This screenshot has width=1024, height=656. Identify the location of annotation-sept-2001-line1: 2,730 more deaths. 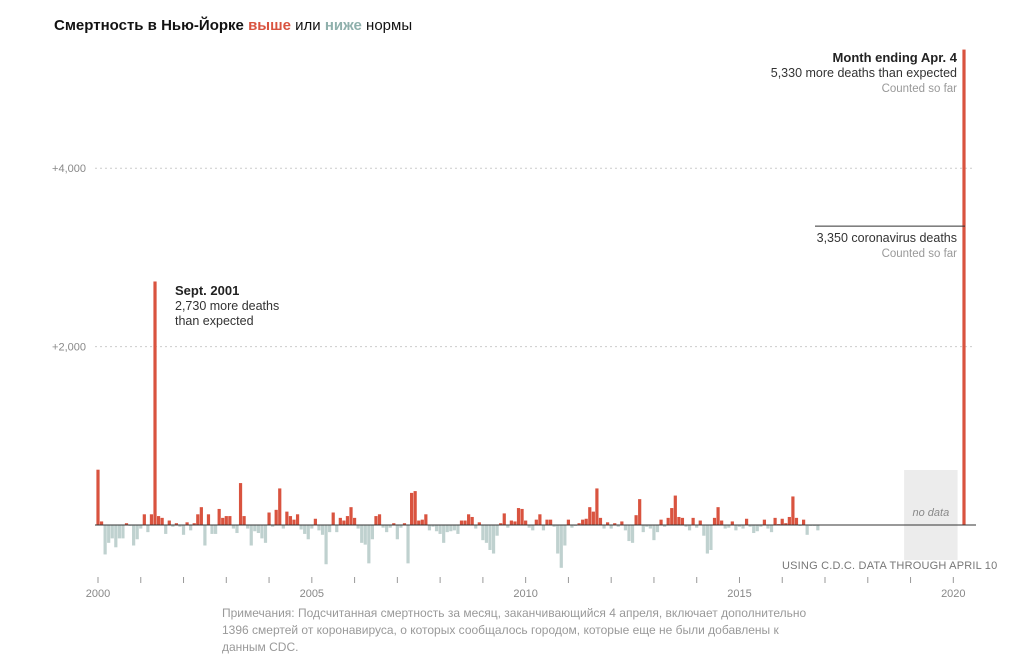
(227, 306).